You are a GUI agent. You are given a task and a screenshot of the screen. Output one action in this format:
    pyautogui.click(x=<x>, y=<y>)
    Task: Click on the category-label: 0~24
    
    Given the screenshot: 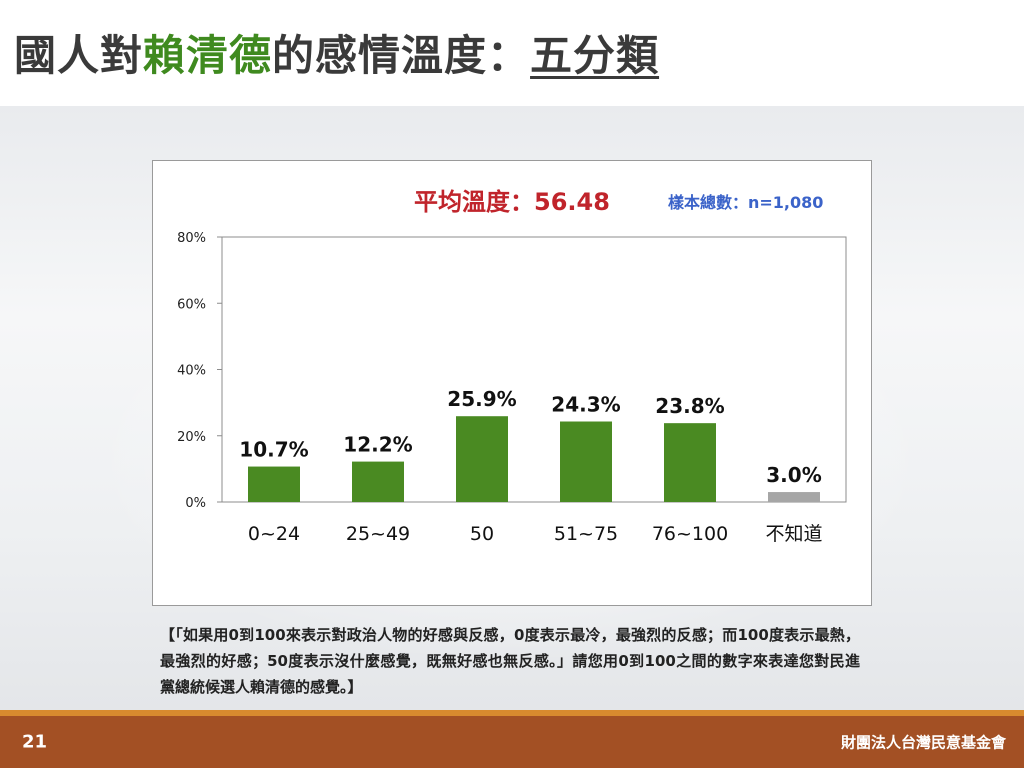 What is the action you would take?
    pyautogui.click(x=274, y=534)
    